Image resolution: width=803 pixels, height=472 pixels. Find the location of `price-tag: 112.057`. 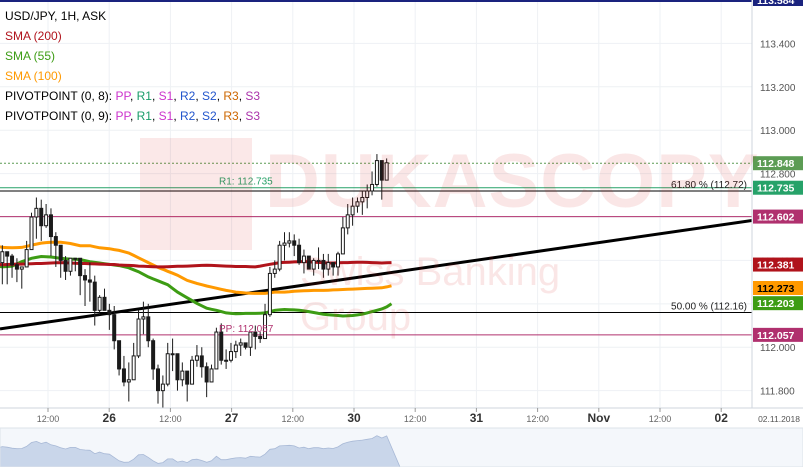

price-tag: 112.057 is located at coordinates (778, 334).